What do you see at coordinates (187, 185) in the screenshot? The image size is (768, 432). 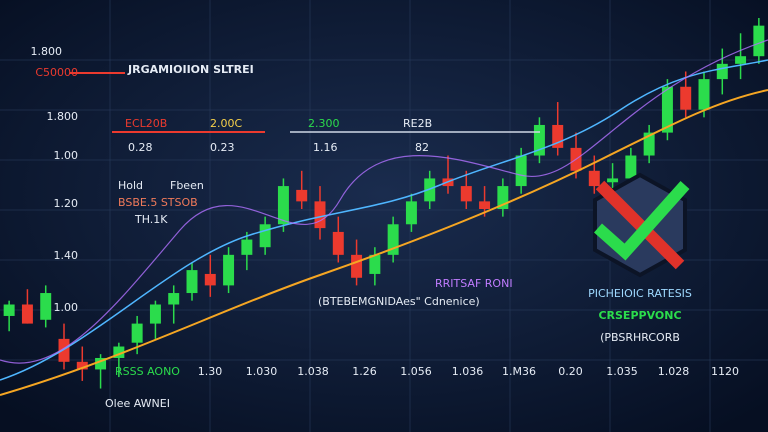 I see `legend-text: Fbeen` at bounding box center [187, 185].